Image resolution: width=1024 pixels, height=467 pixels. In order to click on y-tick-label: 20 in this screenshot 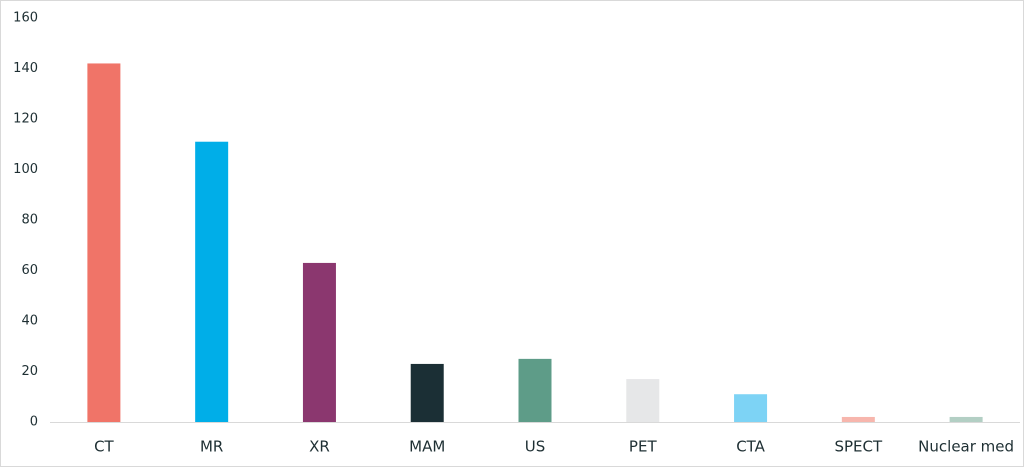, I will do `click(29, 371)`.